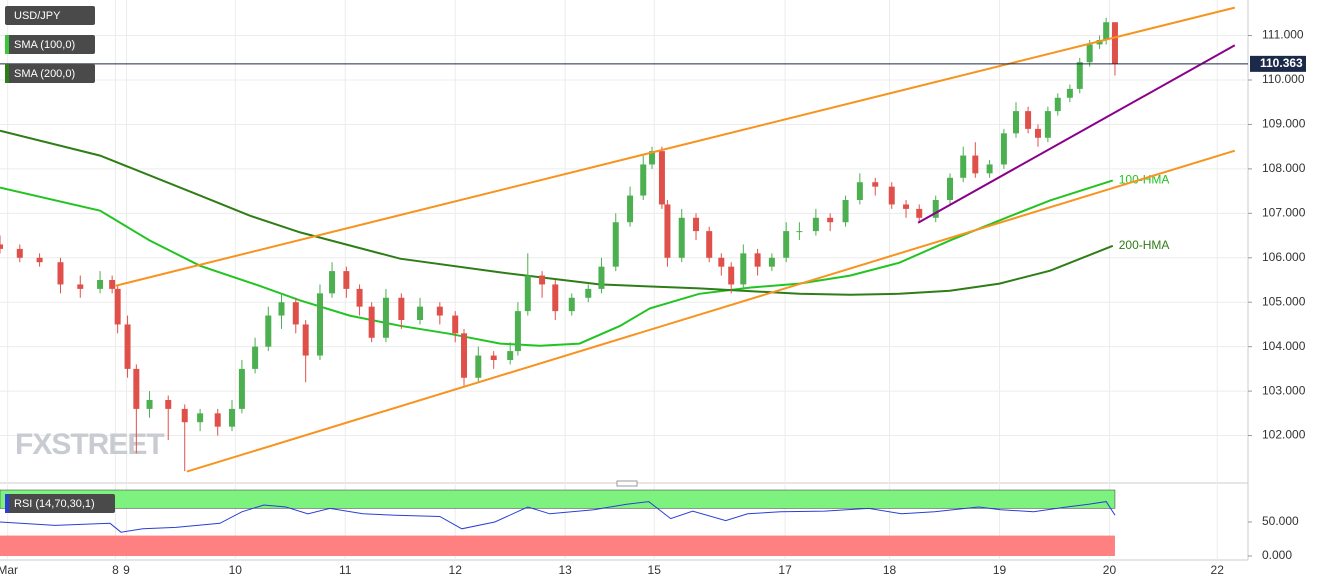 The image size is (1331, 583). I want to click on y-tick-label: 50.000, so click(1280, 521).